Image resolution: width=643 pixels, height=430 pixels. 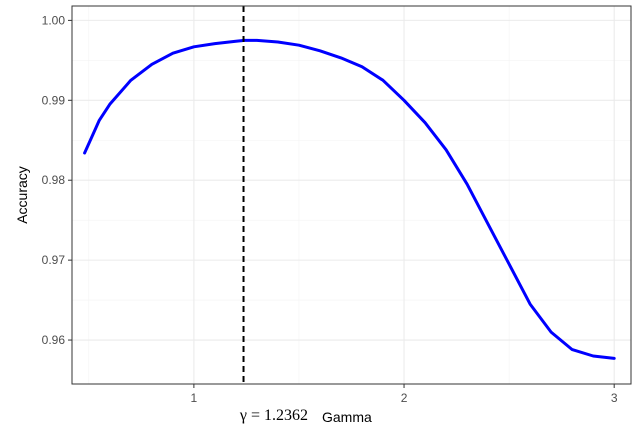 What do you see at coordinates (54, 180) in the screenshot?
I see `y-tick-label: 0.98` at bounding box center [54, 180].